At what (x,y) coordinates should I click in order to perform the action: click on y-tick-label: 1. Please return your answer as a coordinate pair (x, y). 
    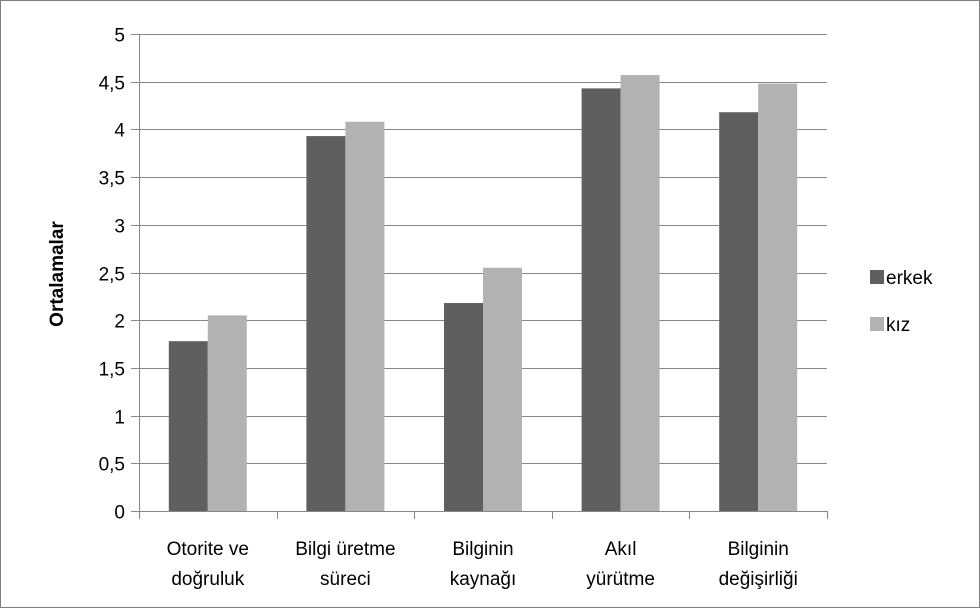
    Looking at the image, I should click on (119, 418).